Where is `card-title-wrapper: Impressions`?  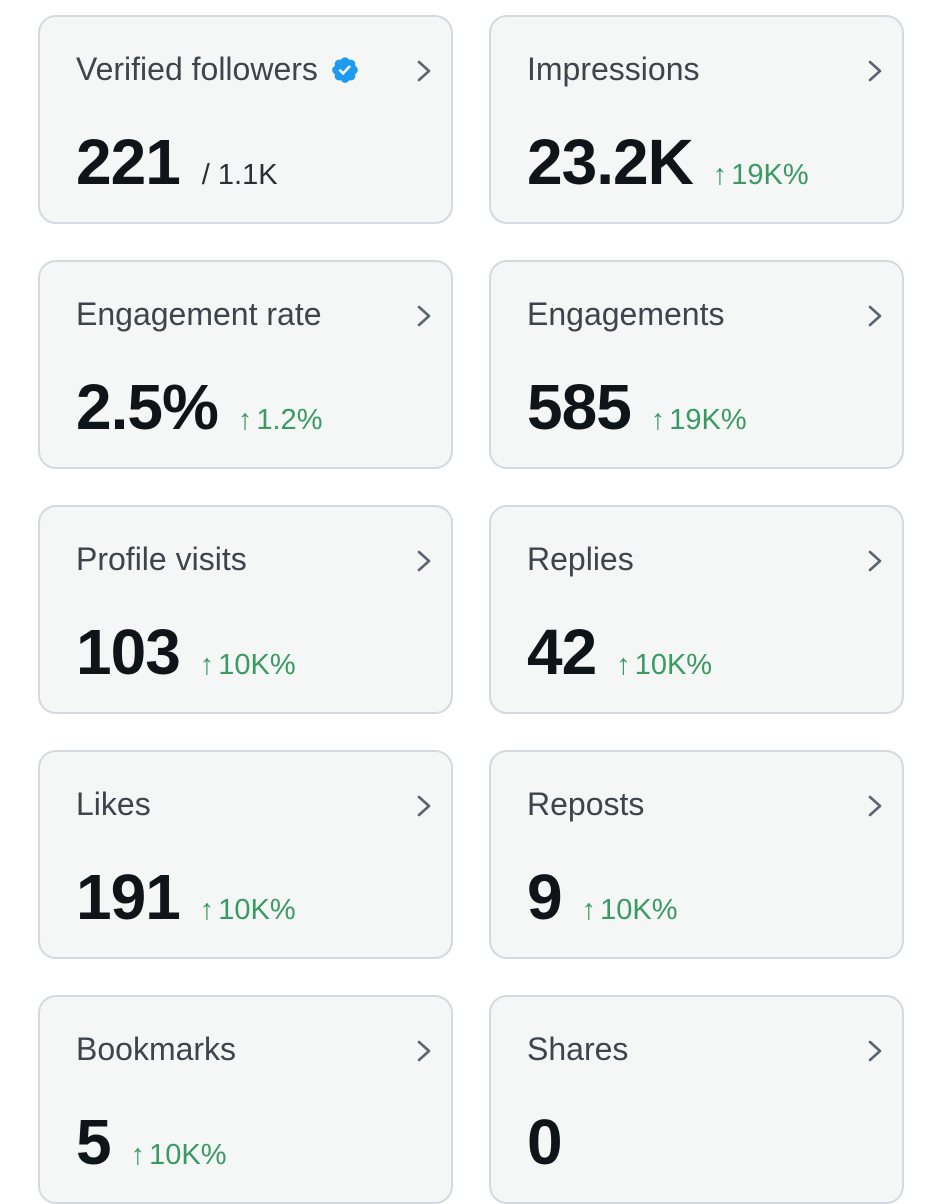 card-title-wrapper: Impressions is located at coordinates (613, 69).